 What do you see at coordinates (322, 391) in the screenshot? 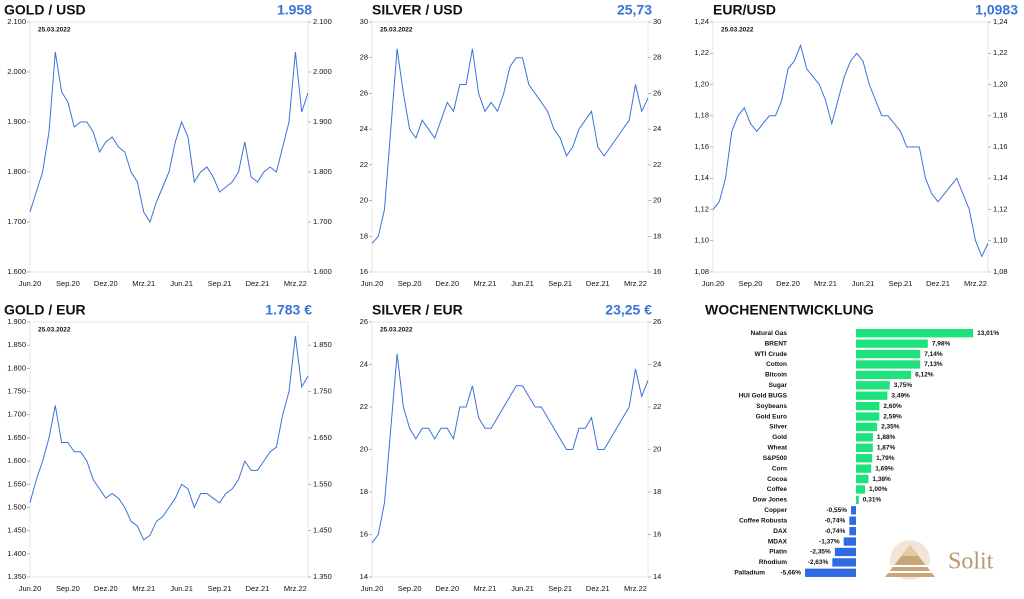
I see `y2-tick-label: 1.750` at bounding box center [322, 391].